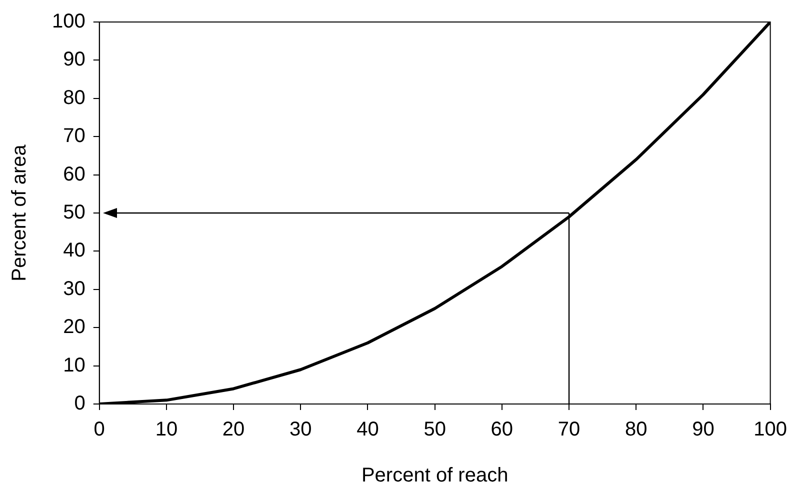 The width and height of the screenshot is (795, 496). Describe the element at coordinates (74, 59) in the screenshot. I see `y-tick-label: 90` at that location.